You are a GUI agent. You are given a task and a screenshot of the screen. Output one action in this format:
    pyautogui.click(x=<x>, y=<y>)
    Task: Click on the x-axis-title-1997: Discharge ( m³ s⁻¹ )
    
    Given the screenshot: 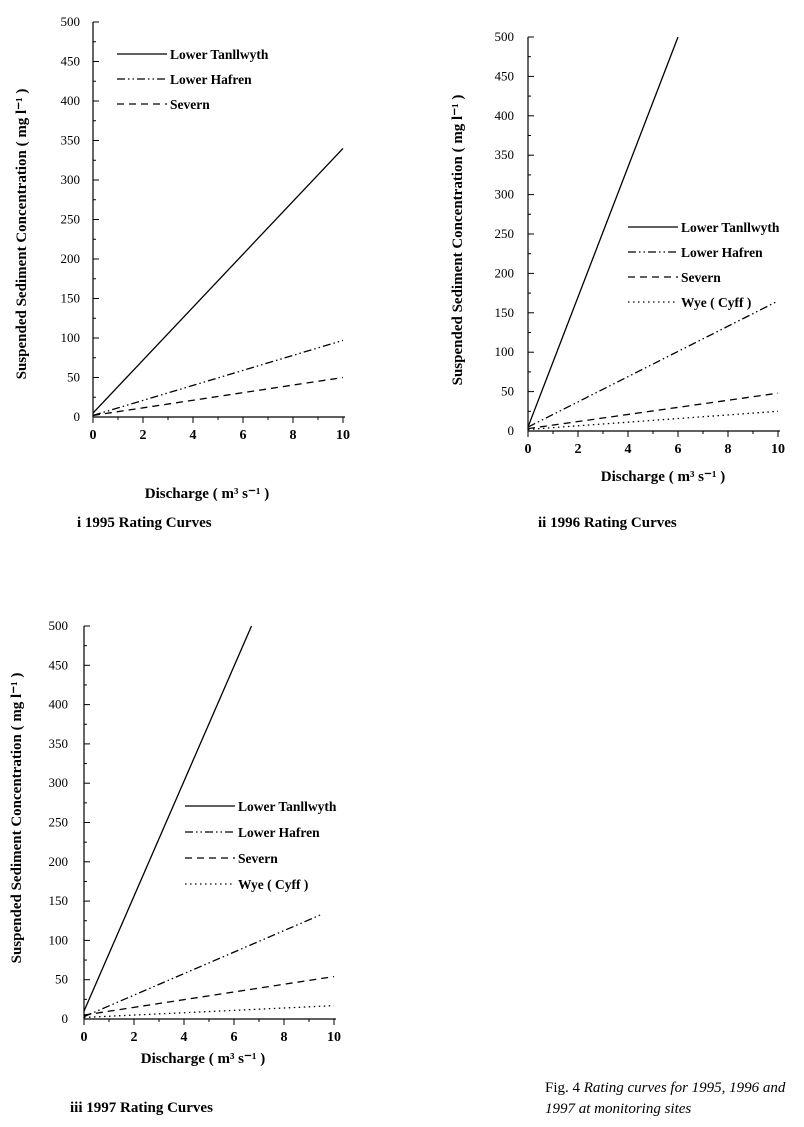 What is the action you would take?
    pyautogui.click(x=203, y=1059)
    